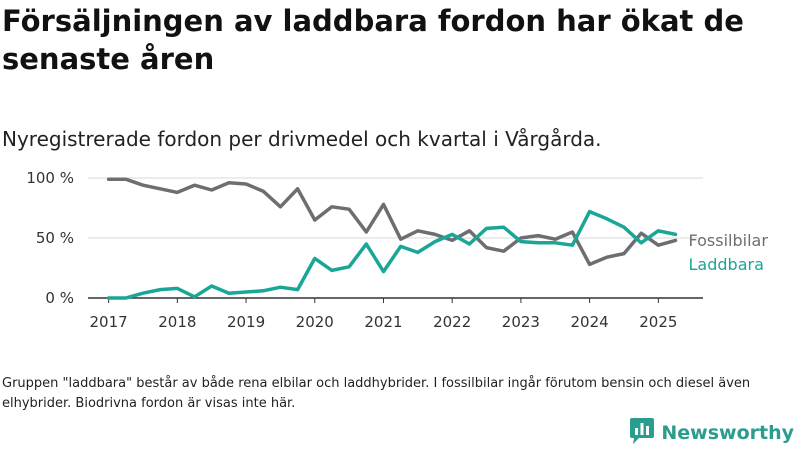 The width and height of the screenshot is (800, 450). I want to click on x-tick-label: 2024, so click(590, 322).